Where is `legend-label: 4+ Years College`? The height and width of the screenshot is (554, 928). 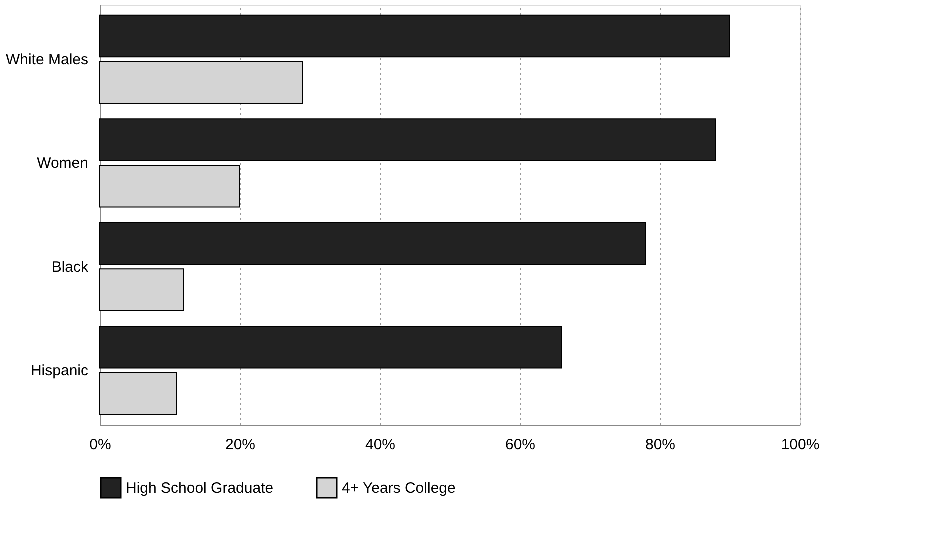 legend-label: 4+ Years College is located at coordinates (399, 488).